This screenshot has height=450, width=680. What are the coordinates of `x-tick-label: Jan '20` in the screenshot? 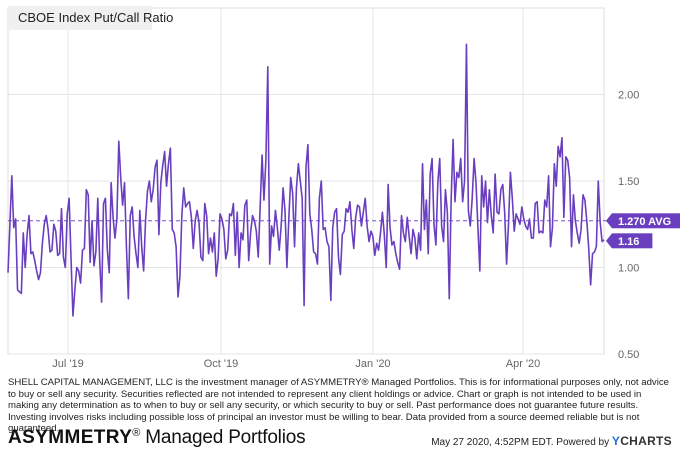 It's located at (372, 364).